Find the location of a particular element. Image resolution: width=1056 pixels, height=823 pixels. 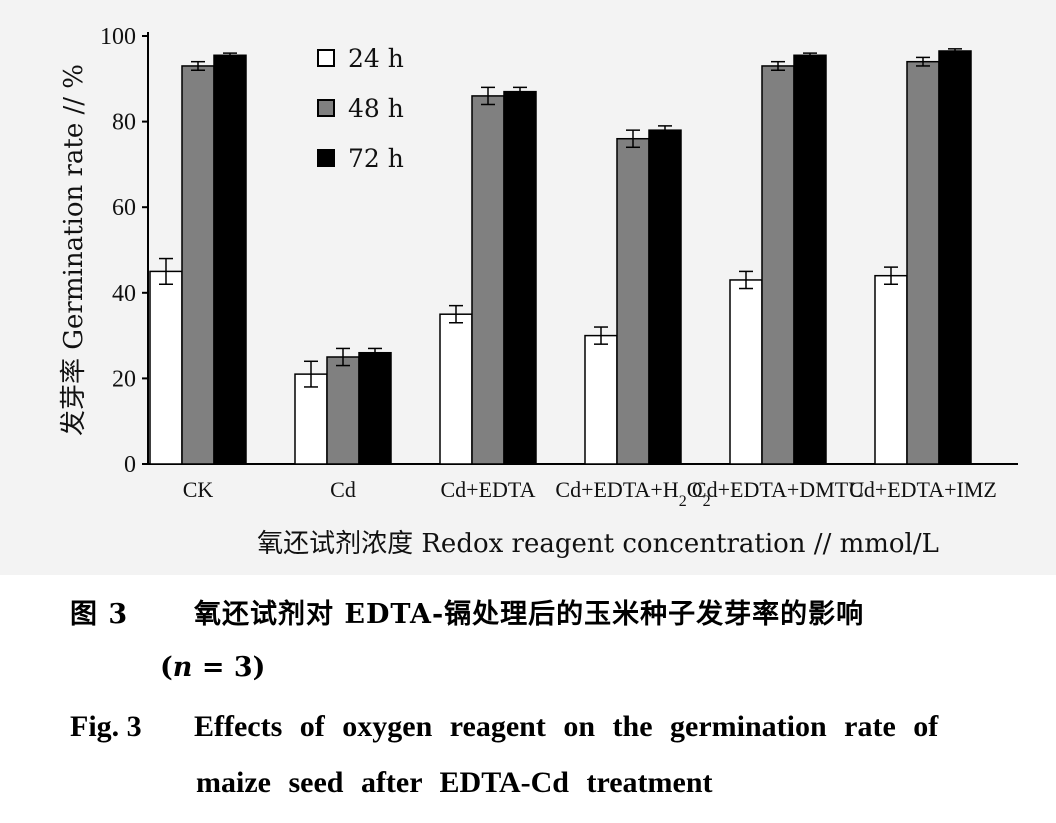

caption-cn-n-suffix: = 3) is located at coordinates (229, 667).